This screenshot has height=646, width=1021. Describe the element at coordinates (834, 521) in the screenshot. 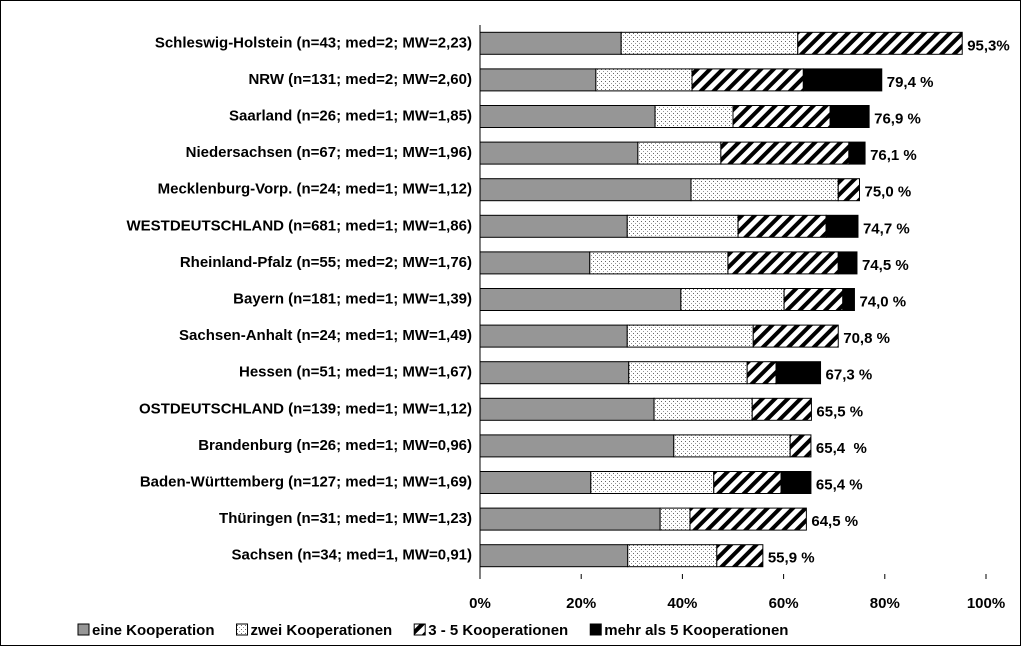

I see `value-label: 64,5 %` at that location.